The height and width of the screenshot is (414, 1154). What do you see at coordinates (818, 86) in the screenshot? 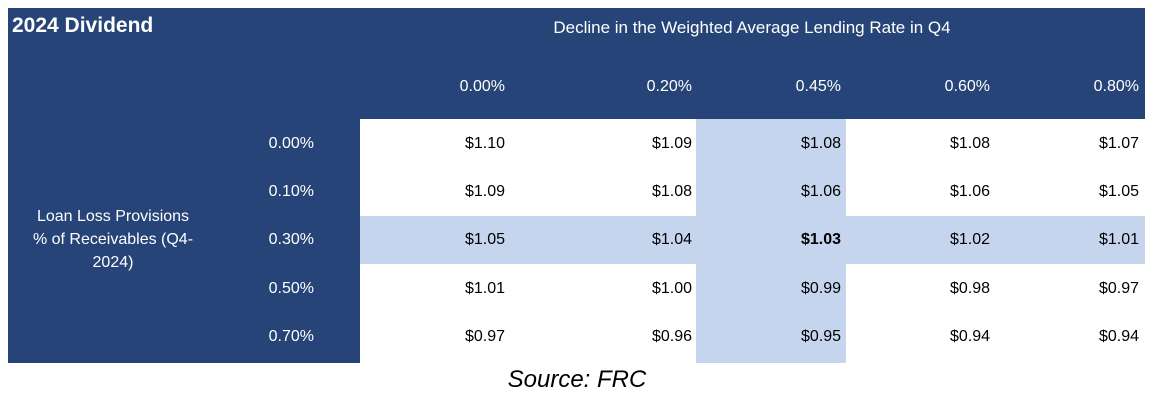
I see `column-label: 0.45%` at bounding box center [818, 86].